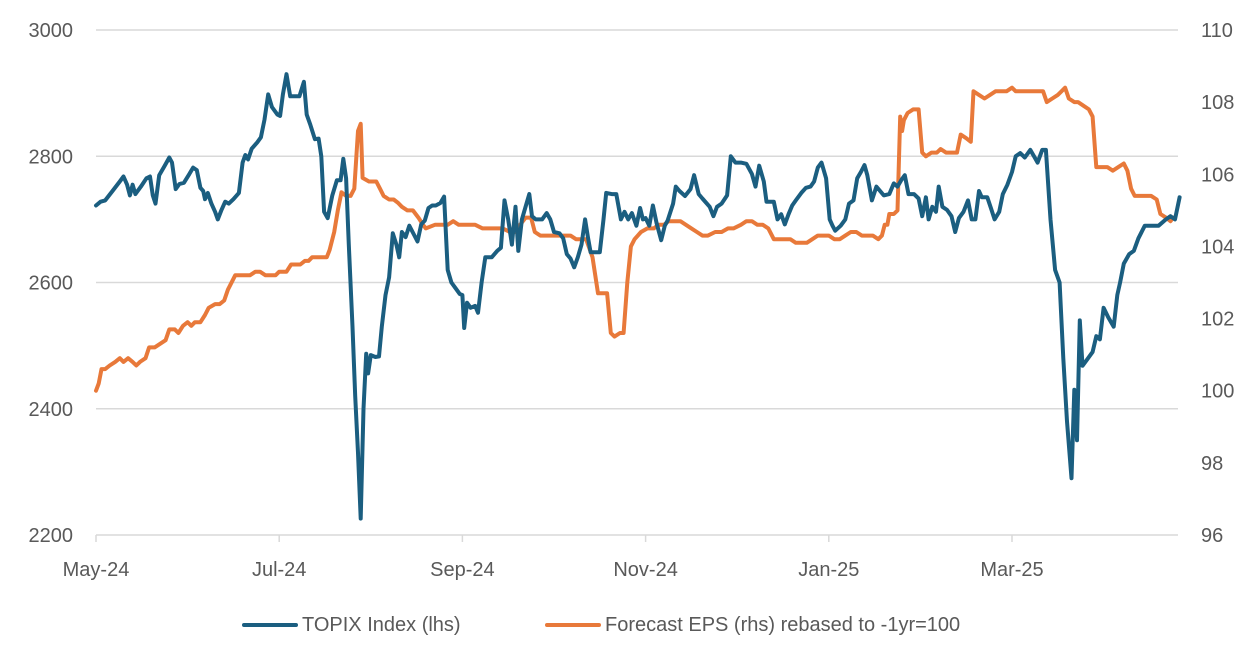  I want to click on y-right-tick-label: 106, so click(1217, 175).